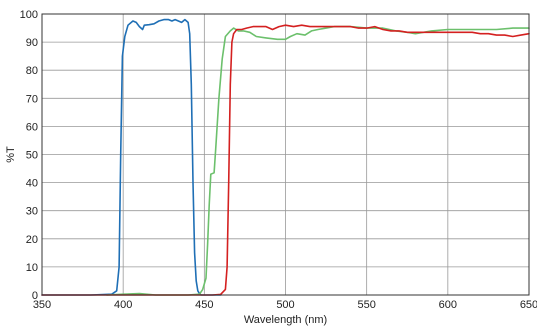  I want to click on y-tick-label: 90, so click(32, 43).